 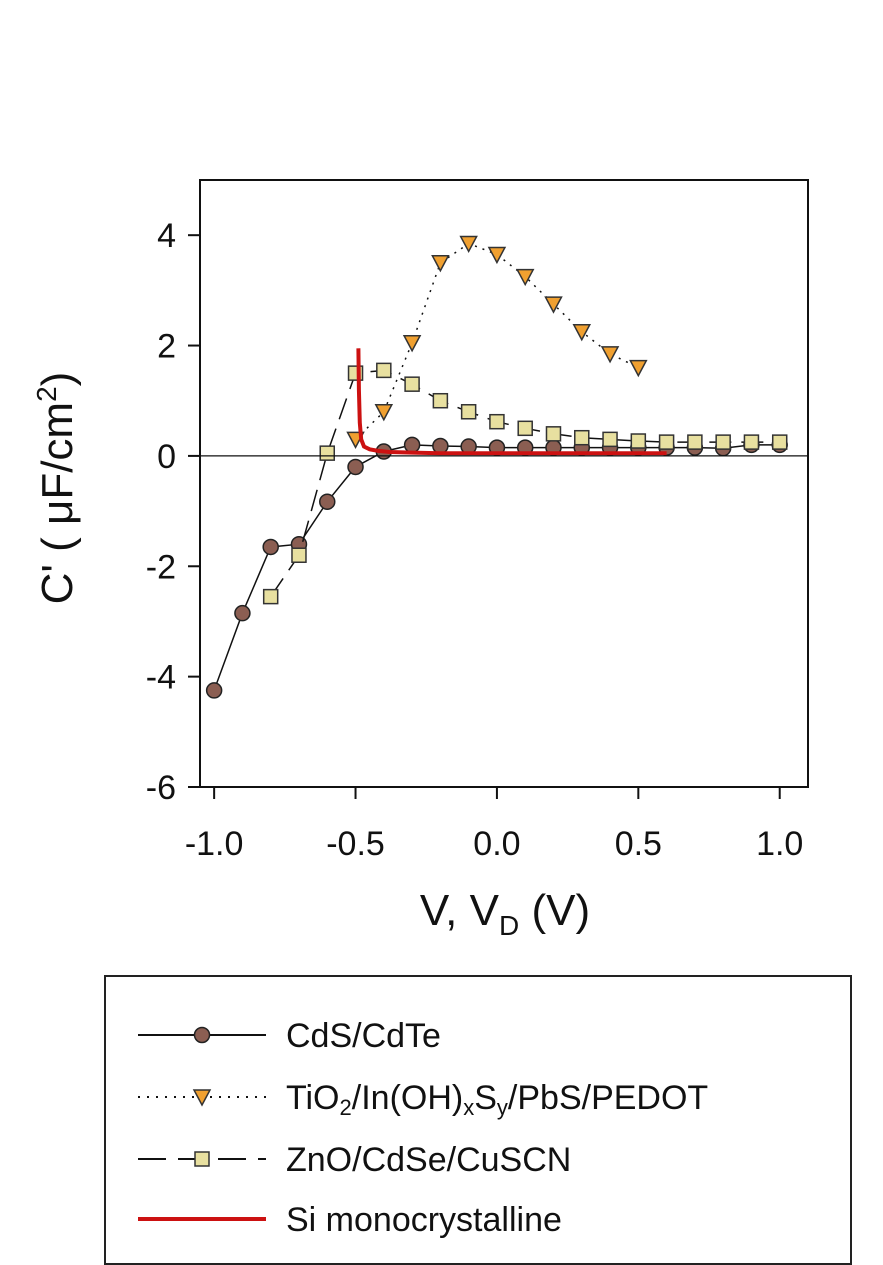 I want to click on series-line-cds-cdte, so click(x=496, y=567).